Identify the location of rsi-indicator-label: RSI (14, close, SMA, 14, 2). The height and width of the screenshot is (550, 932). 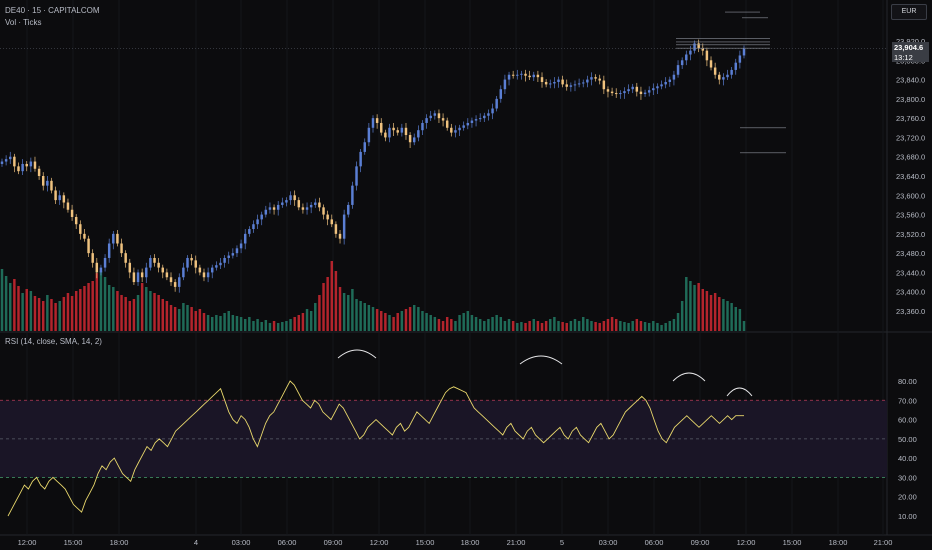
(53, 341).